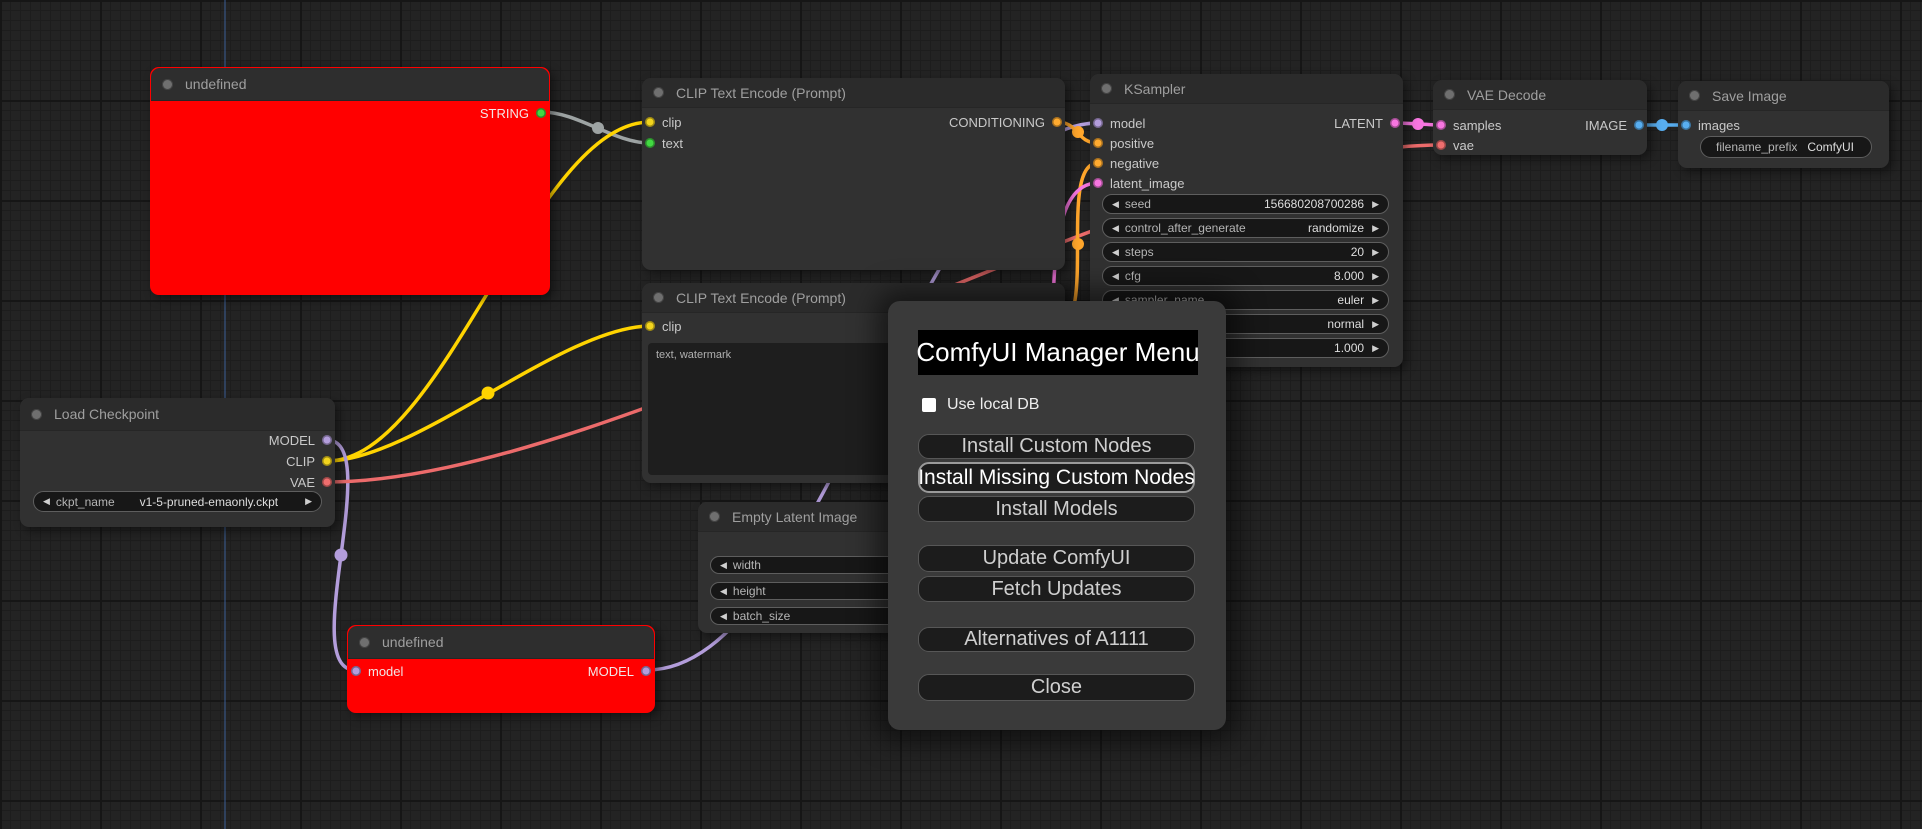  I want to click on wire-positive-dot, so click(1078, 132).